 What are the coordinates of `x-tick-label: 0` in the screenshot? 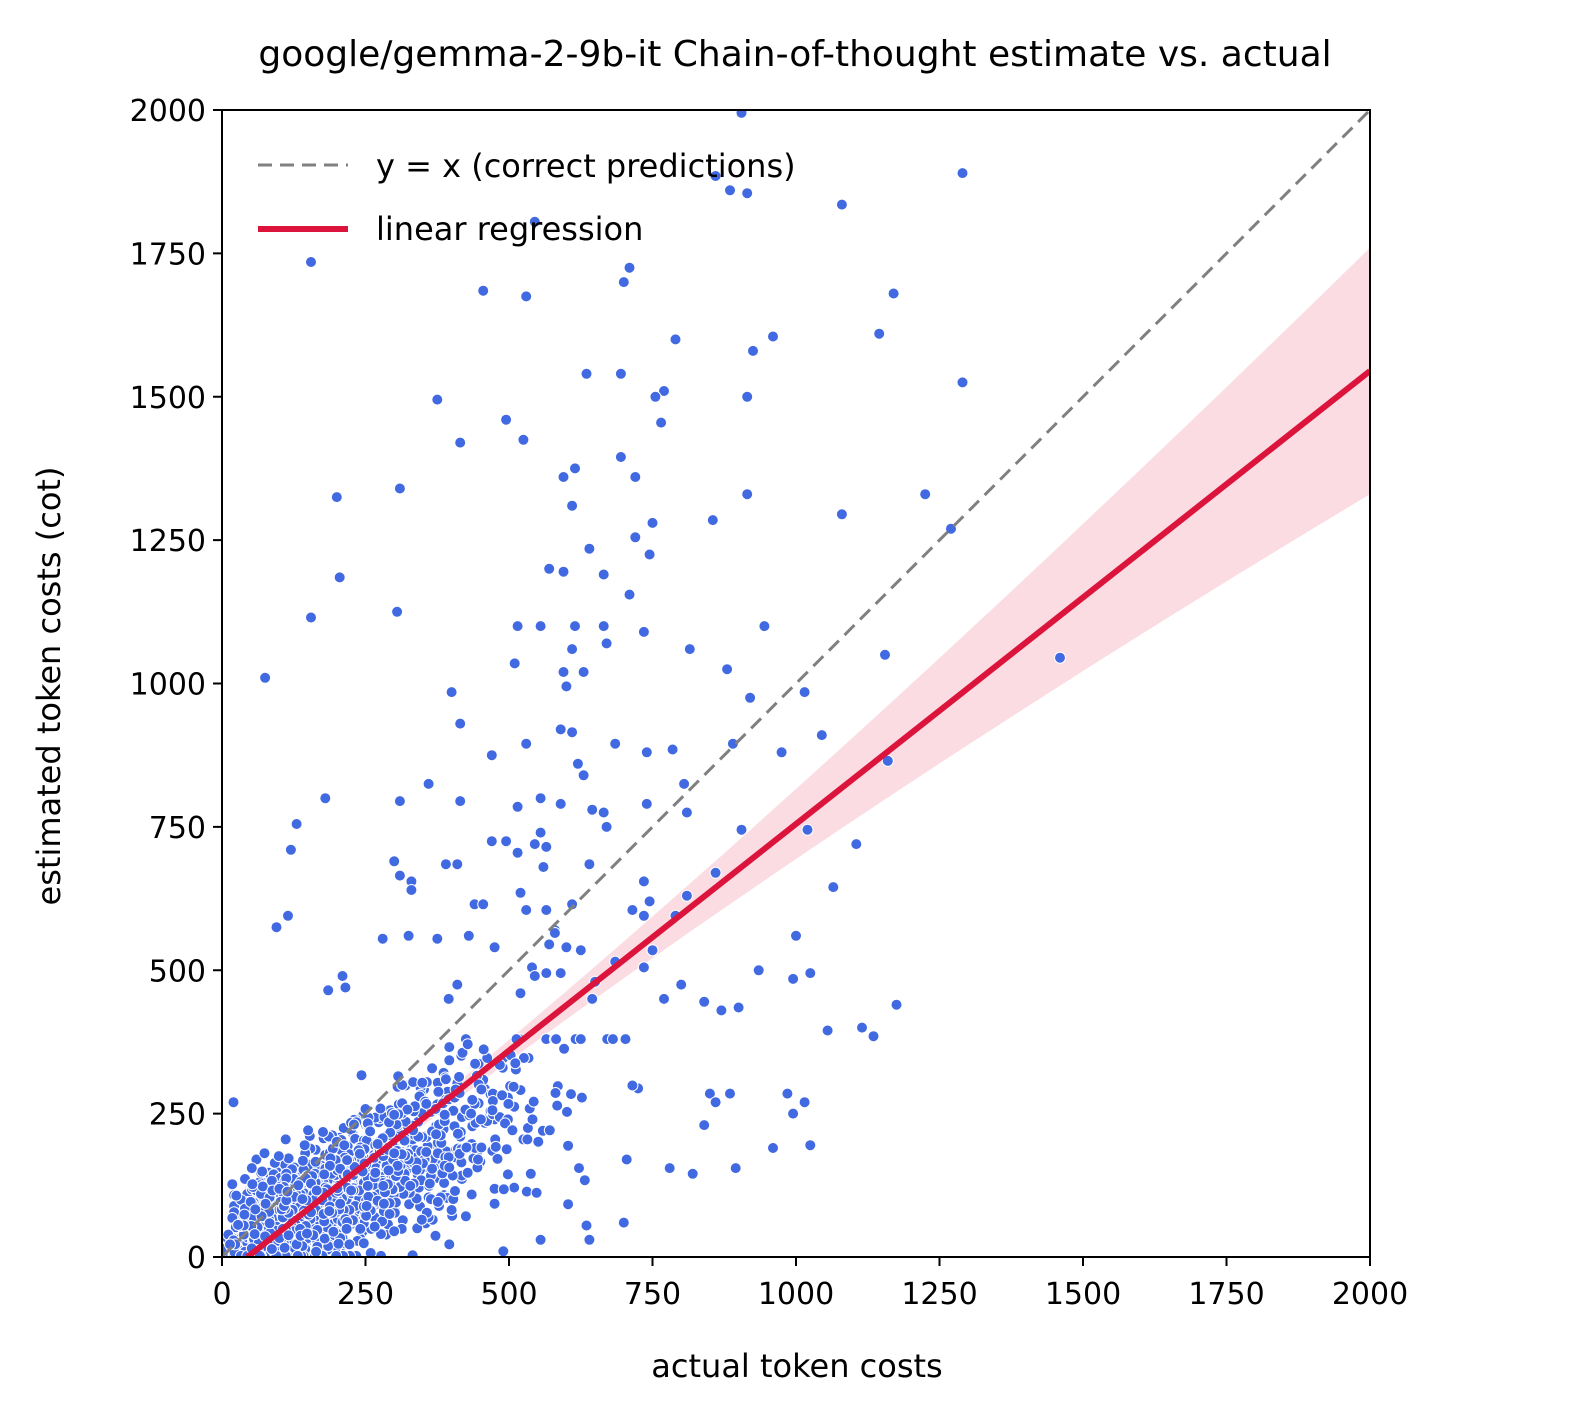 It's located at (221, 1294).